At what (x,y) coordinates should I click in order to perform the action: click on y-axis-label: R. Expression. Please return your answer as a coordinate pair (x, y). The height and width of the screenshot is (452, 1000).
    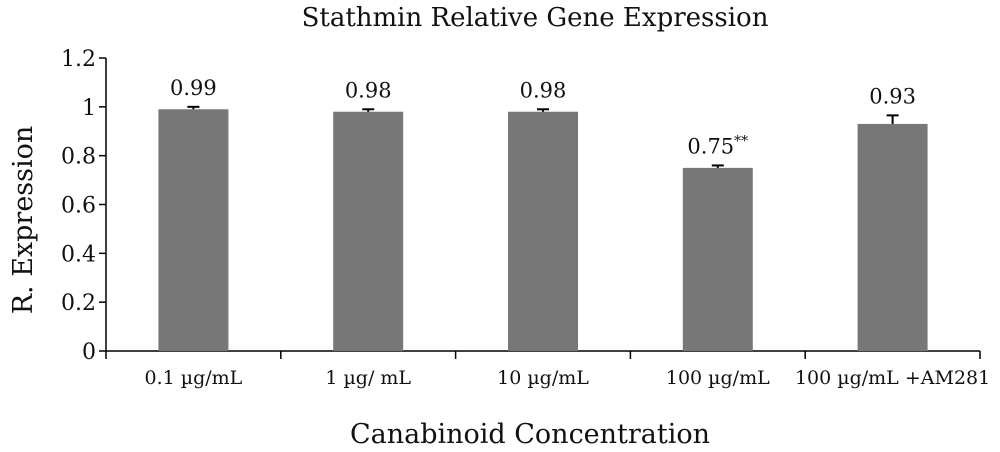
    Looking at the image, I should click on (23, 220).